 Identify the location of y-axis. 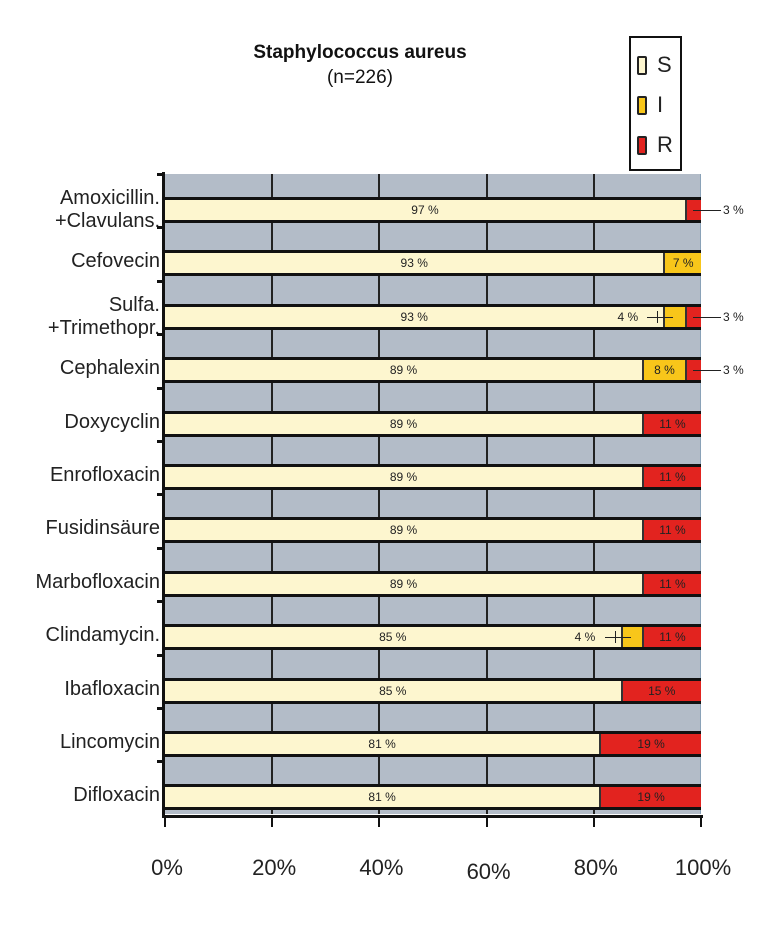
(163, 495).